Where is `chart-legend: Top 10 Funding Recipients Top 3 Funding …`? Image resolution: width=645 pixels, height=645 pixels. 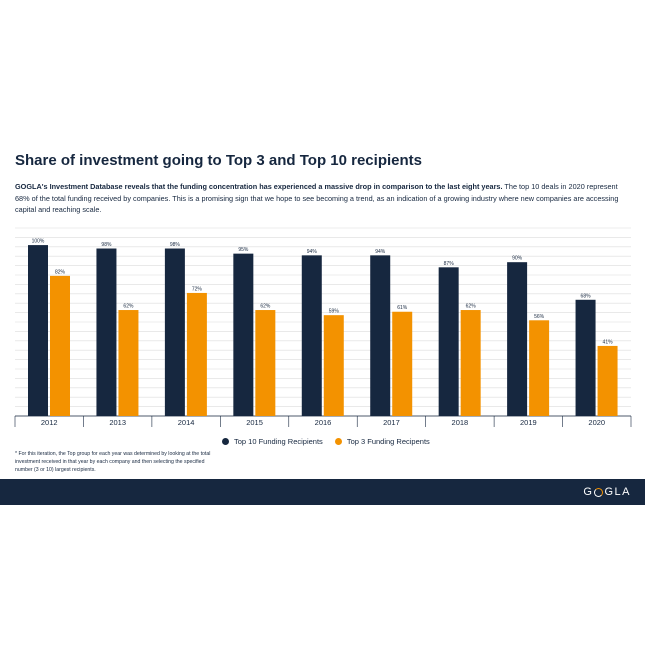 chart-legend: Top 10 Funding Recipients Top 3 Funding … is located at coordinates (332, 441).